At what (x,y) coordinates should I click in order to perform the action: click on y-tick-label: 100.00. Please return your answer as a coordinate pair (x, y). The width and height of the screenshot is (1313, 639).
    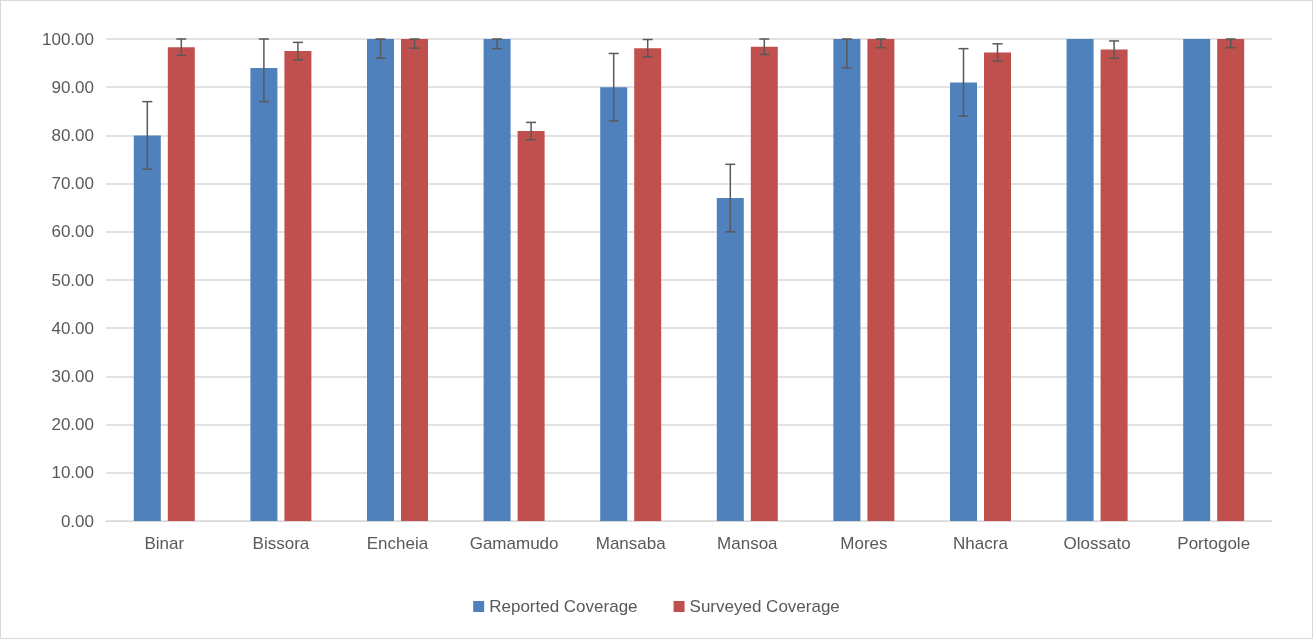
    Looking at the image, I should click on (68, 39).